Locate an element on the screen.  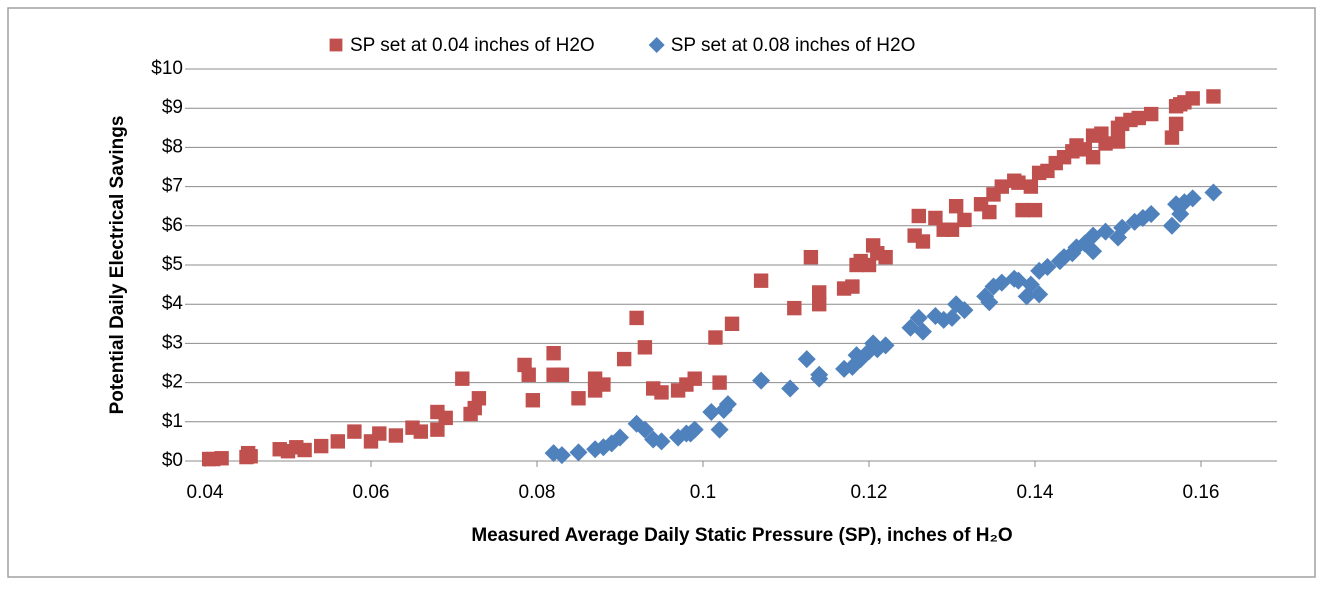
y-tick-label: $8 is located at coordinates (172, 146).